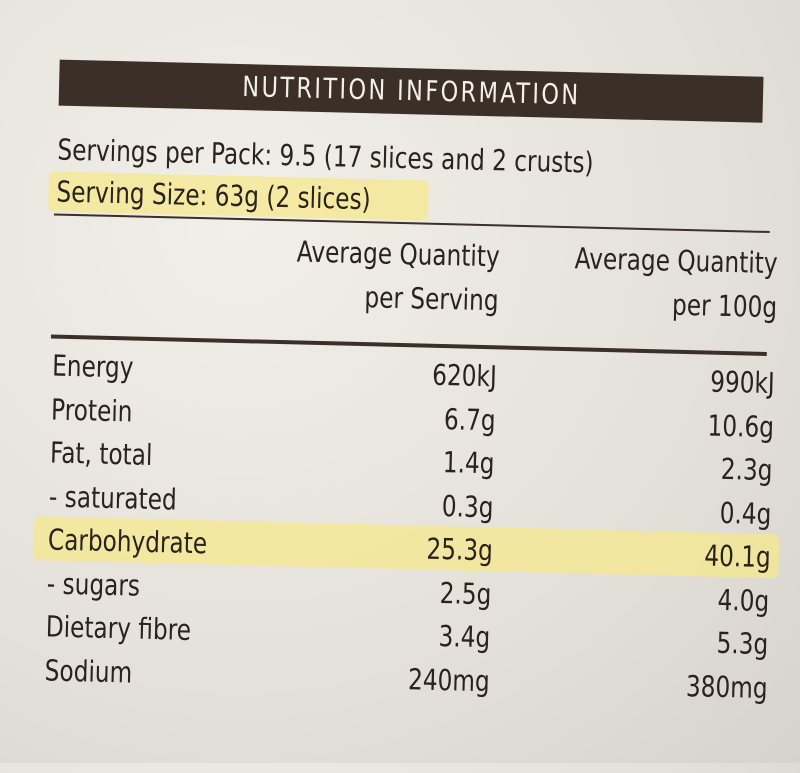 The height and width of the screenshot is (773, 800). I want to click on nutrient-name: Sodium, so click(99, 671).